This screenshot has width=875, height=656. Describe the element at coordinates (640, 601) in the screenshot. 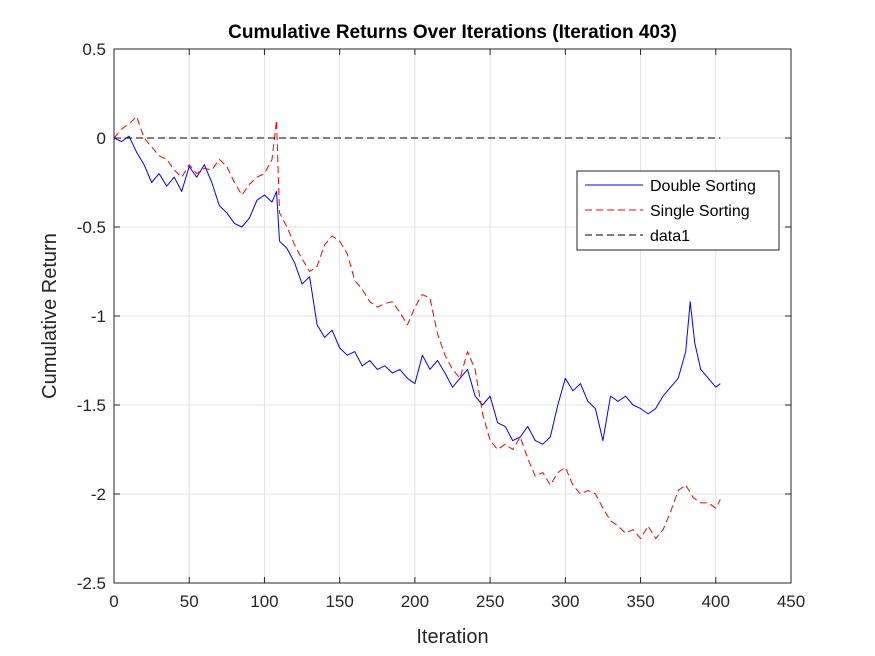

I see `x-tick-label: 350` at that location.